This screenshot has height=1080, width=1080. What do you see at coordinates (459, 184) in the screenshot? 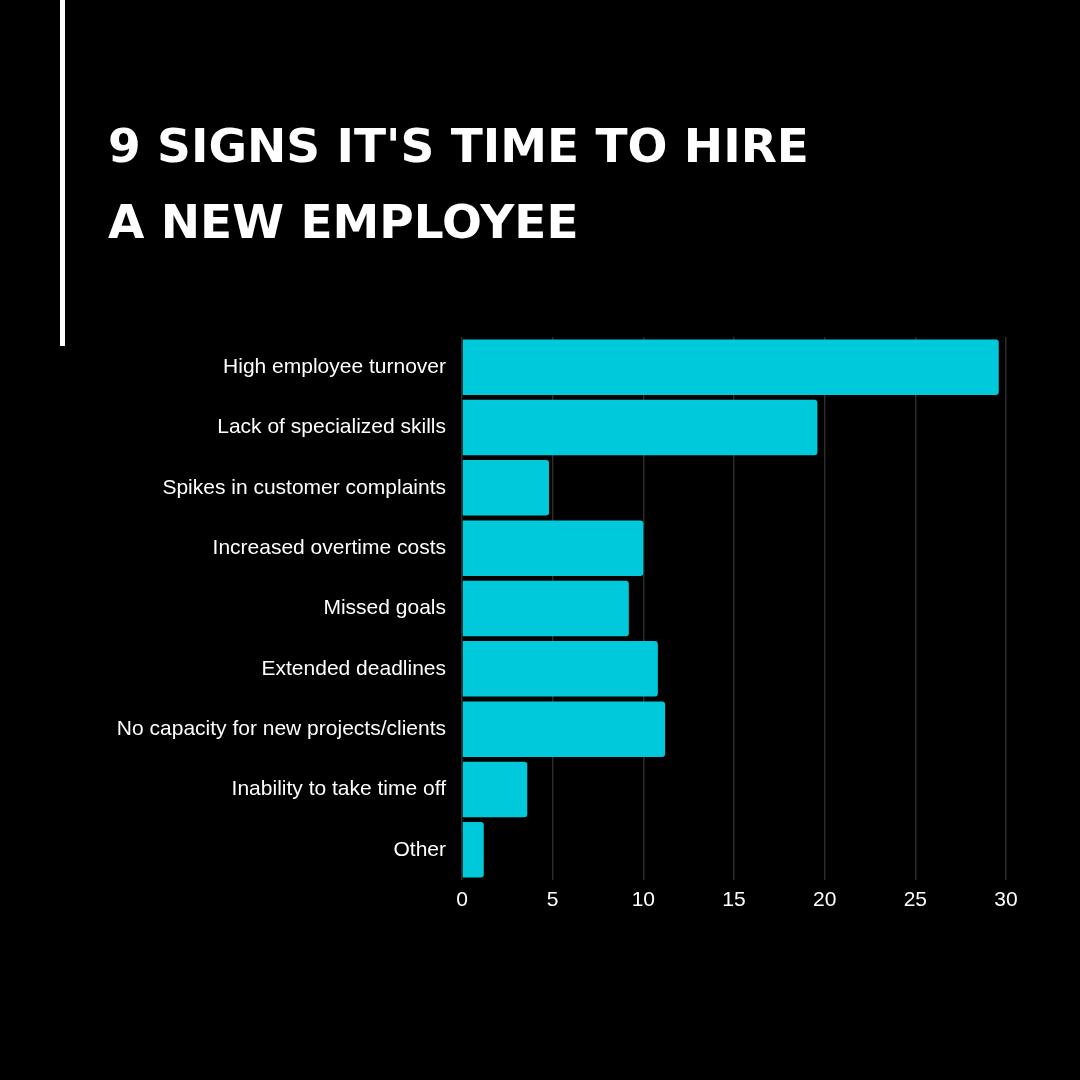
I see `chart-title: 9 SIGNS IT'S TIME TO HIRE A NEW EMPLOYEE` at bounding box center [459, 184].